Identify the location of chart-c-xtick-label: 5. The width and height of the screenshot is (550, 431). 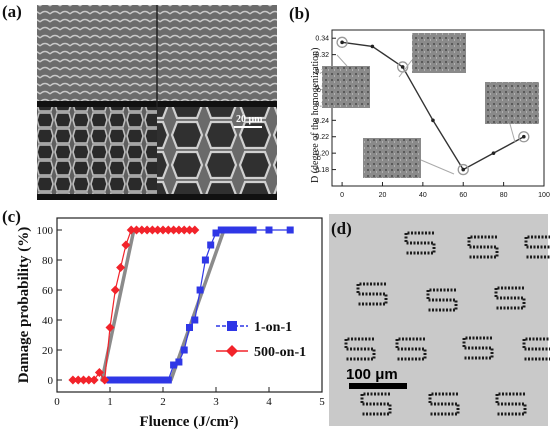
(322, 402).